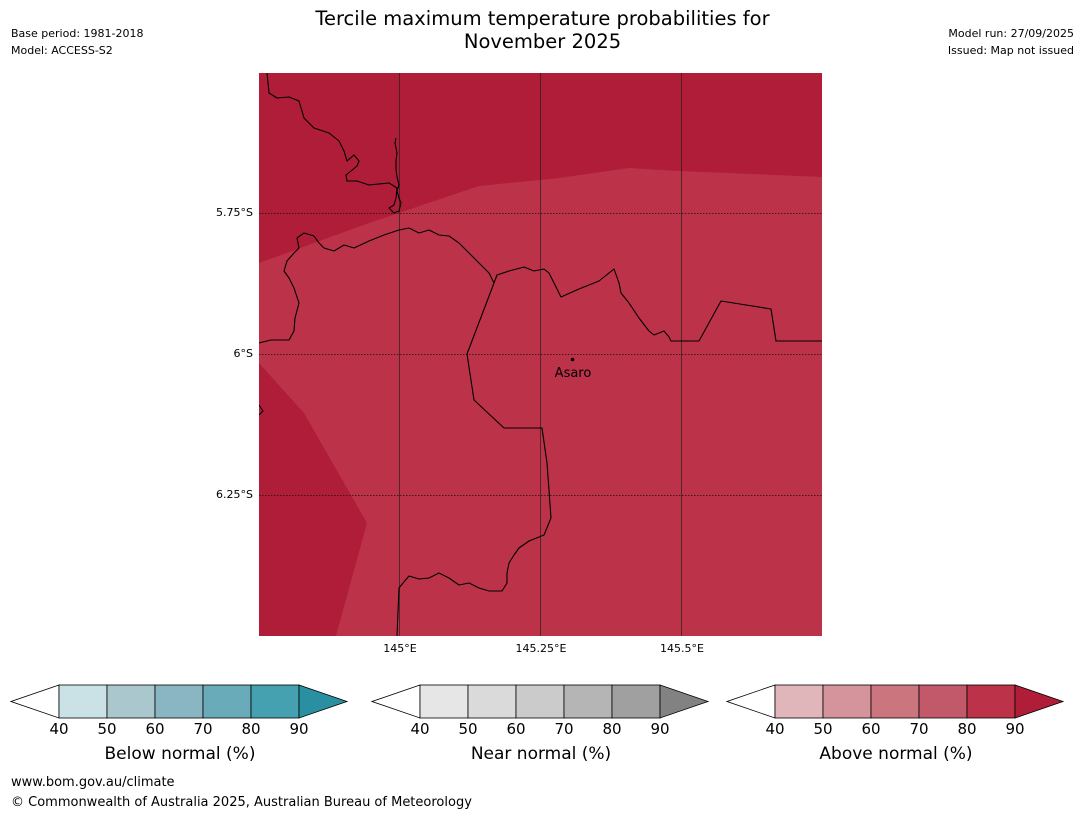 The height and width of the screenshot is (816, 1085). Describe the element at coordinates (107, 729) in the screenshot. I see `colorbar-below-tick: 50` at that location.